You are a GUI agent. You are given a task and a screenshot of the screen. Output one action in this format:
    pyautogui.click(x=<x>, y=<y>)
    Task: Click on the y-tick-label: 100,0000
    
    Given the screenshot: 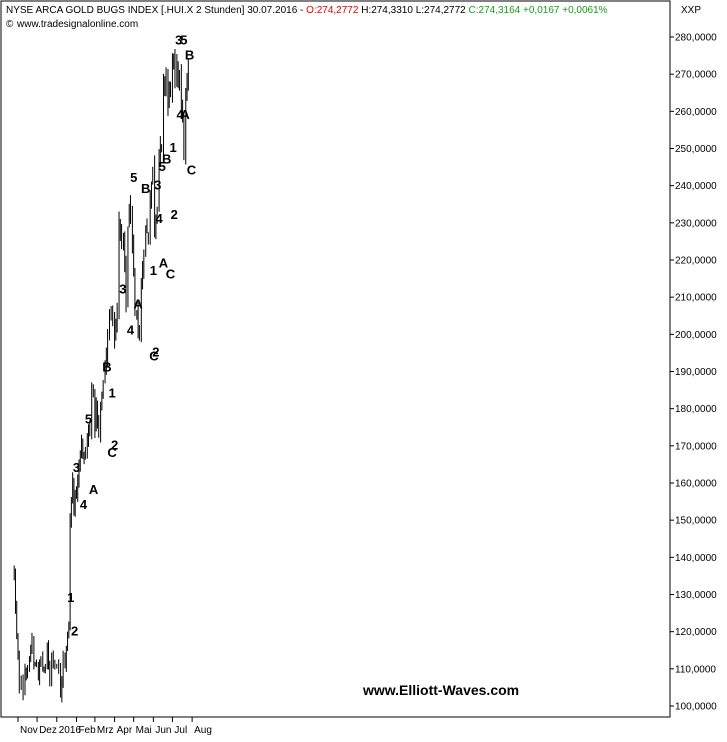 What is the action you would take?
    pyautogui.click(x=696, y=707)
    